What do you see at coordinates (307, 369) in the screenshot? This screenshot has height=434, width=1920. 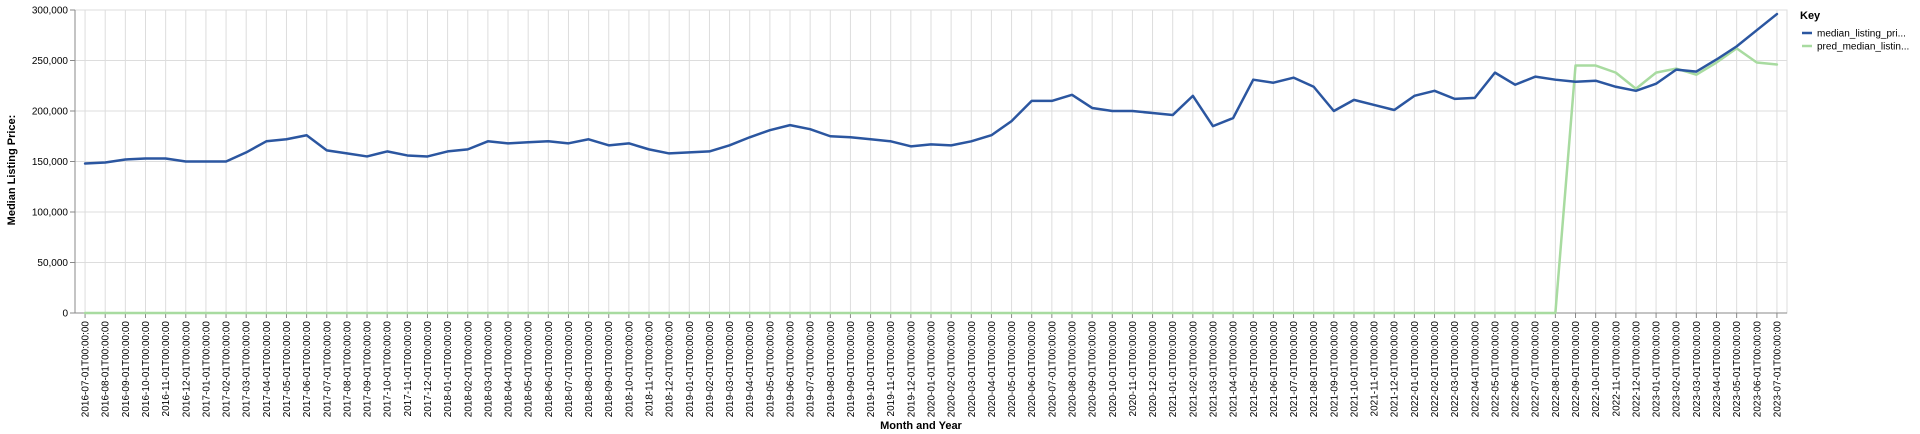 I see `x-tick-label: 2017-06-01T00:00:00` at bounding box center [307, 369].